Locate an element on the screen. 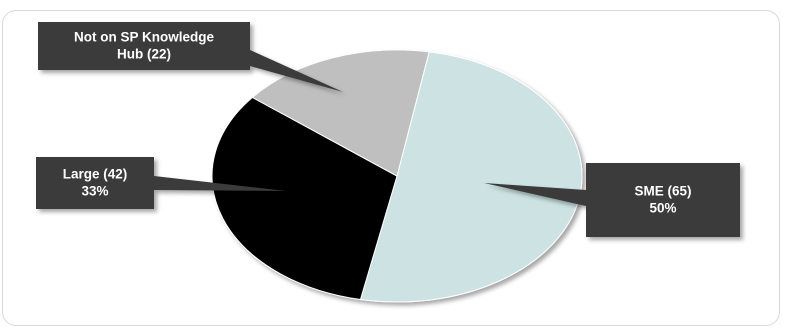 This screenshot has width=785, height=330. data-label-not-on-sp-knowledge-hub-line1: Not on SP Knowledge is located at coordinates (144, 37).